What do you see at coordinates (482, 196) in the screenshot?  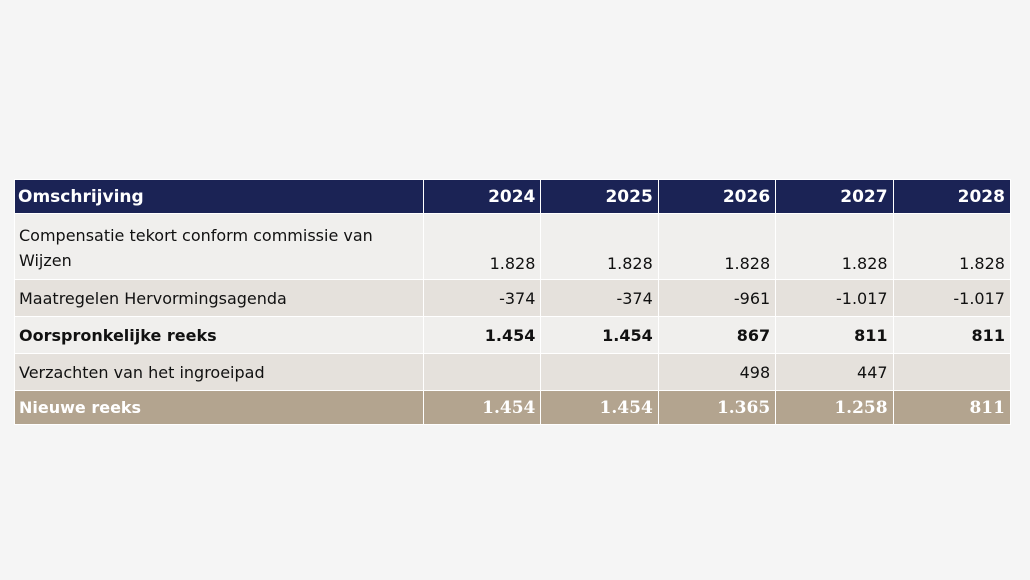 I see `header-year-2024: 2024` at bounding box center [482, 196].